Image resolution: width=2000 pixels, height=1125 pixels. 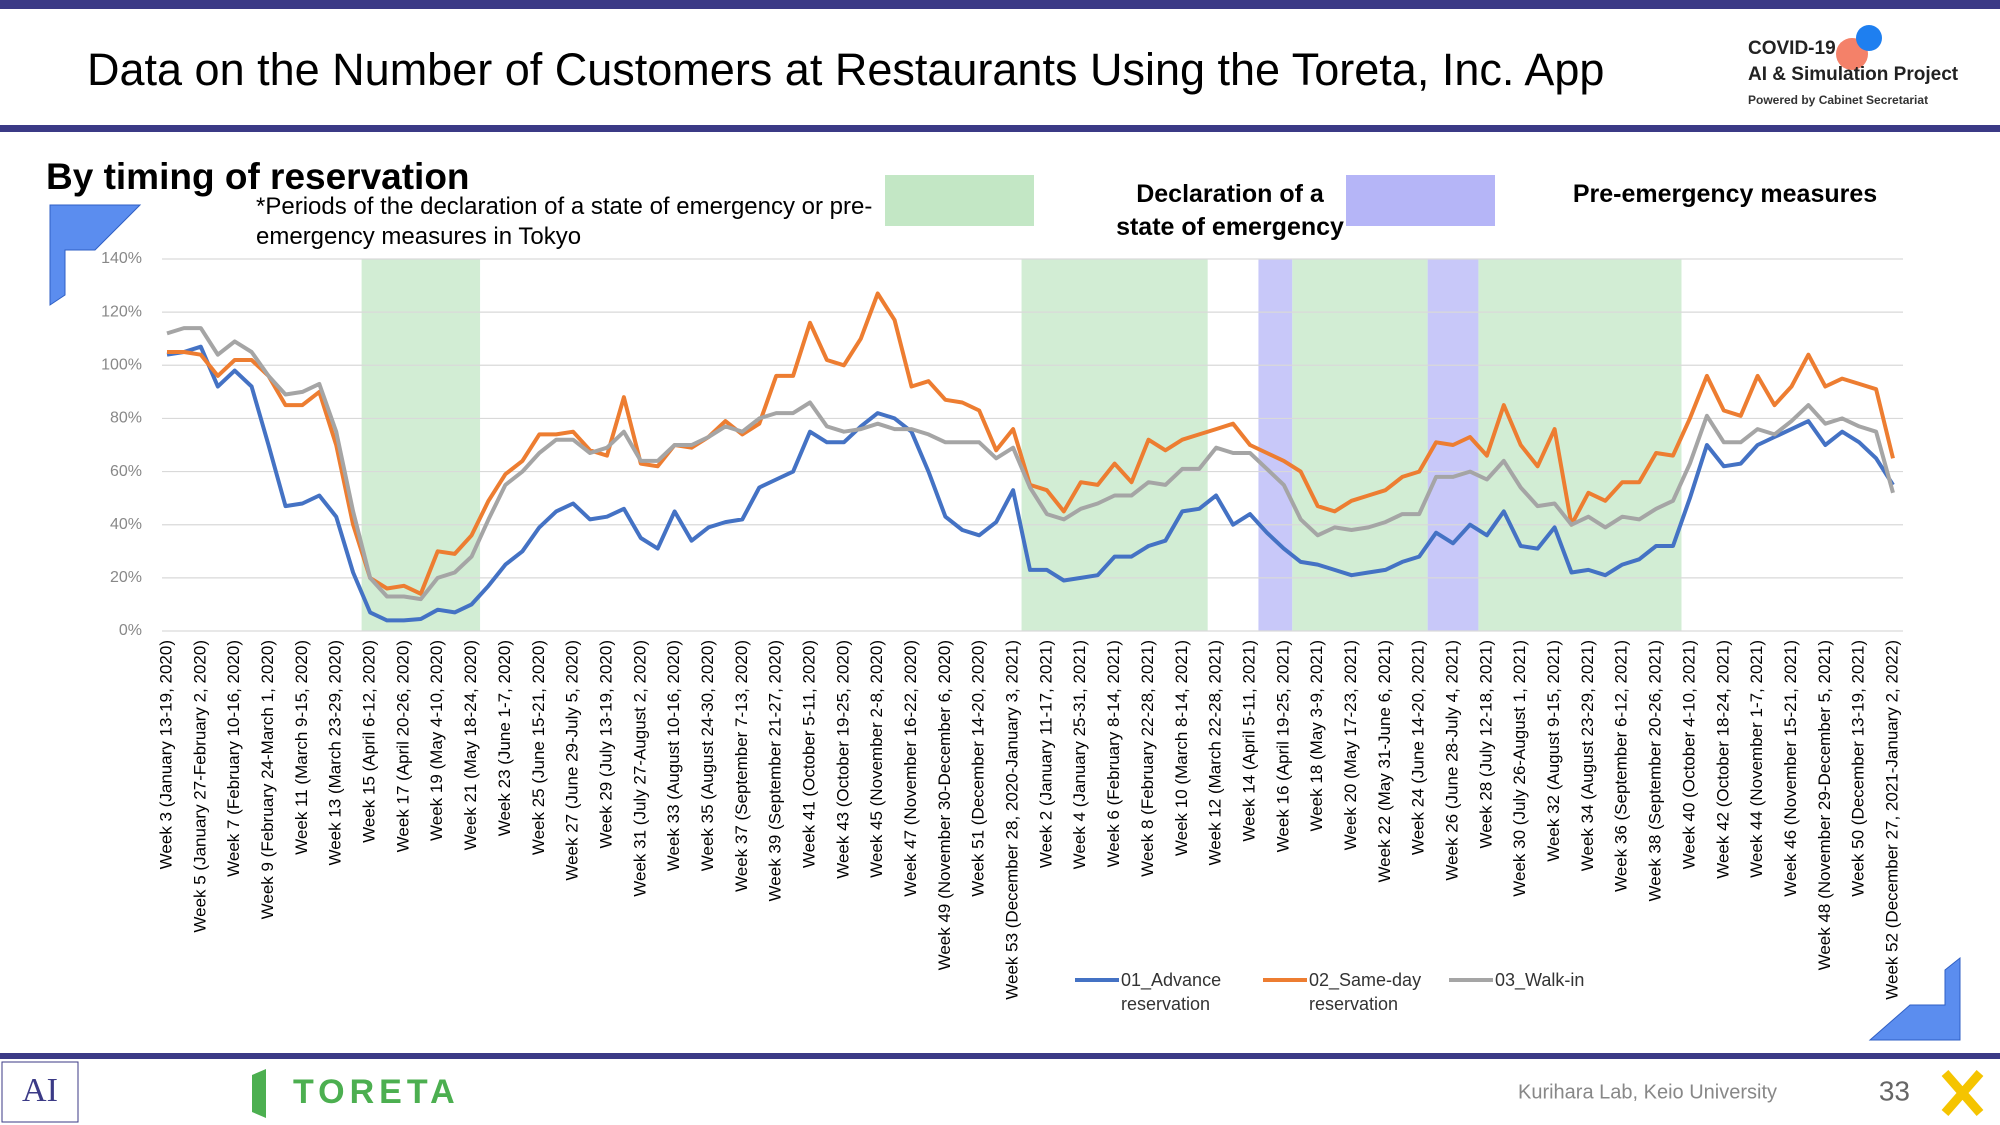 I want to click on x-tick-label: Week 45 (November 2-8, 2020), so click(x=876, y=759).